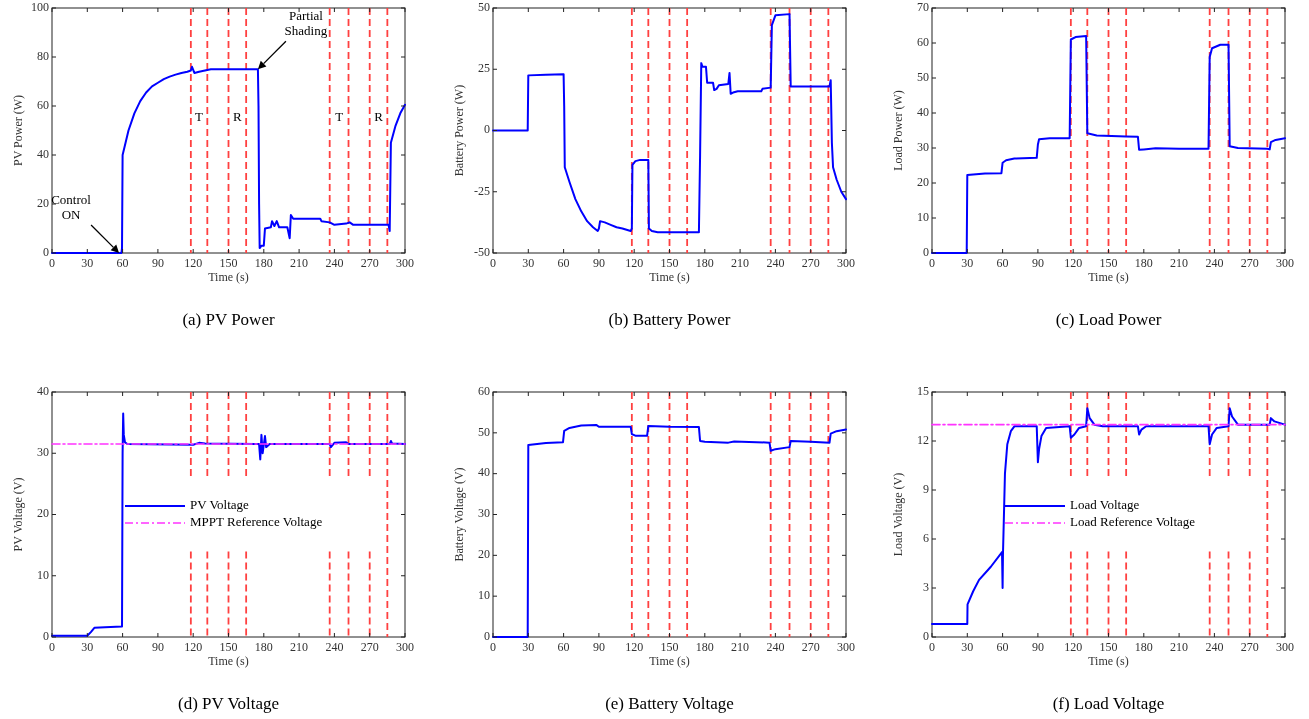  Describe the element at coordinates (669, 703) in the screenshot. I see `text: (e) Battery Voltage` at that location.